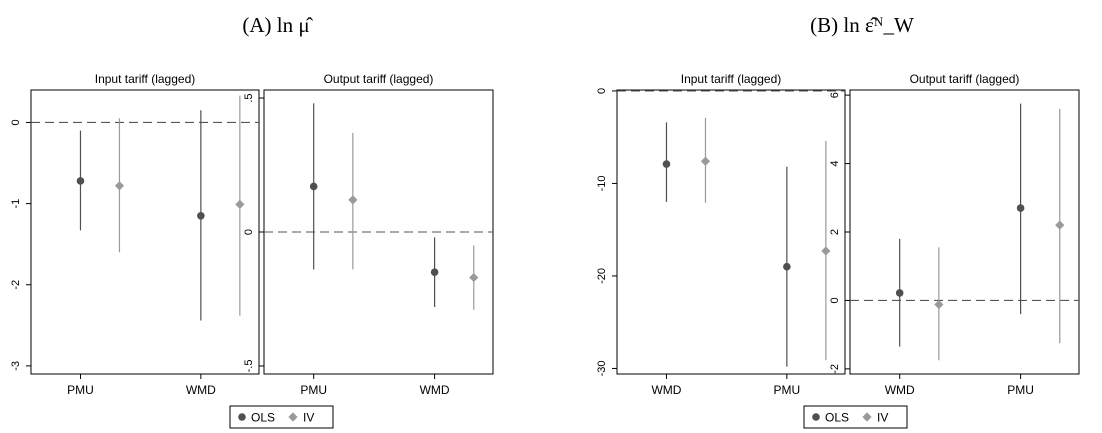 This screenshot has height=433, width=1102. Describe the element at coordinates (16, 204) in the screenshot. I see `y-tick-label: -1` at that location.